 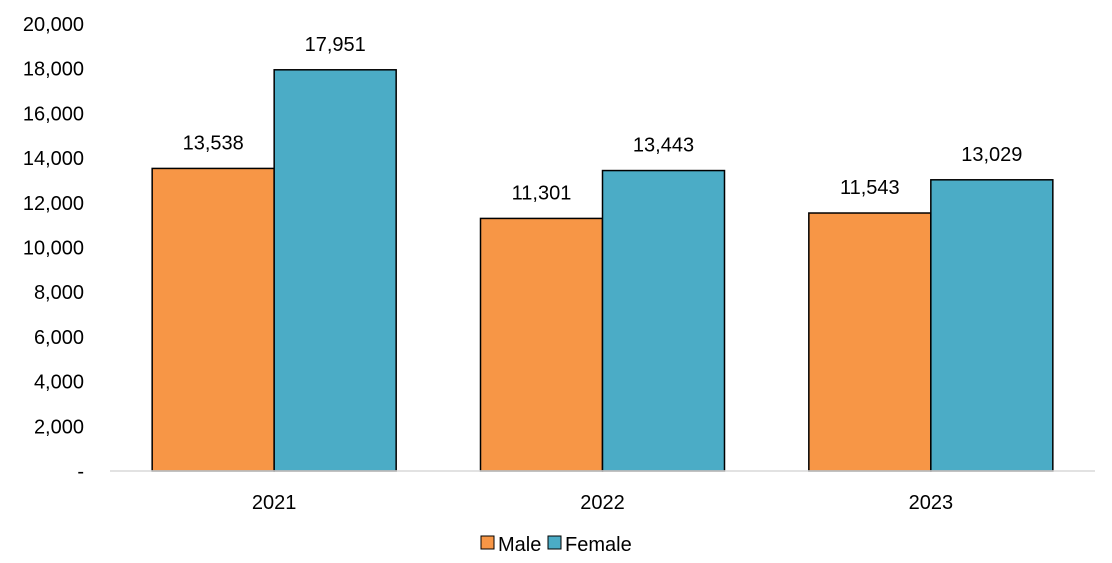 What do you see at coordinates (870, 188) in the screenshot?
I see `data-label-male: 11,543` at bounding box center [870, 188].